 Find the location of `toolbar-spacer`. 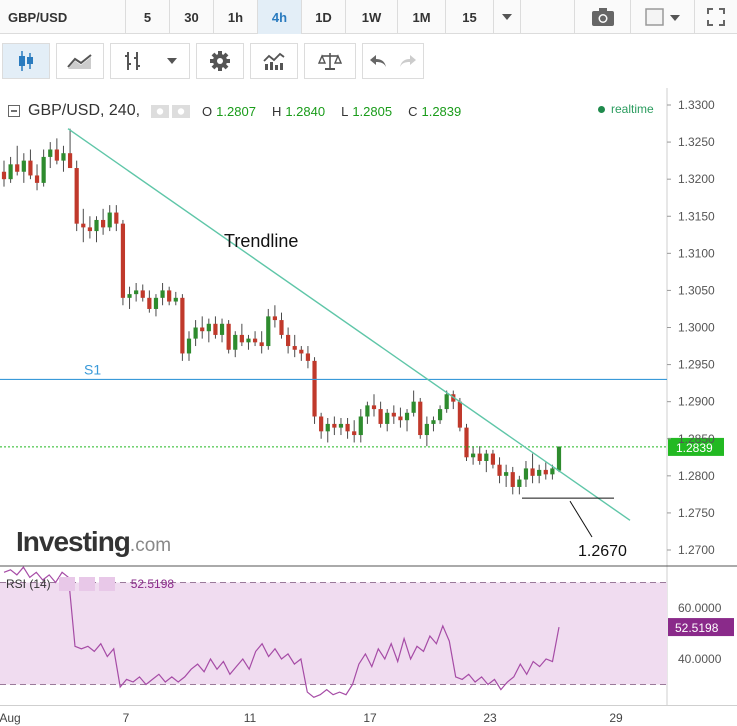

toolbar-spacer is located at coordinates (548, 16).